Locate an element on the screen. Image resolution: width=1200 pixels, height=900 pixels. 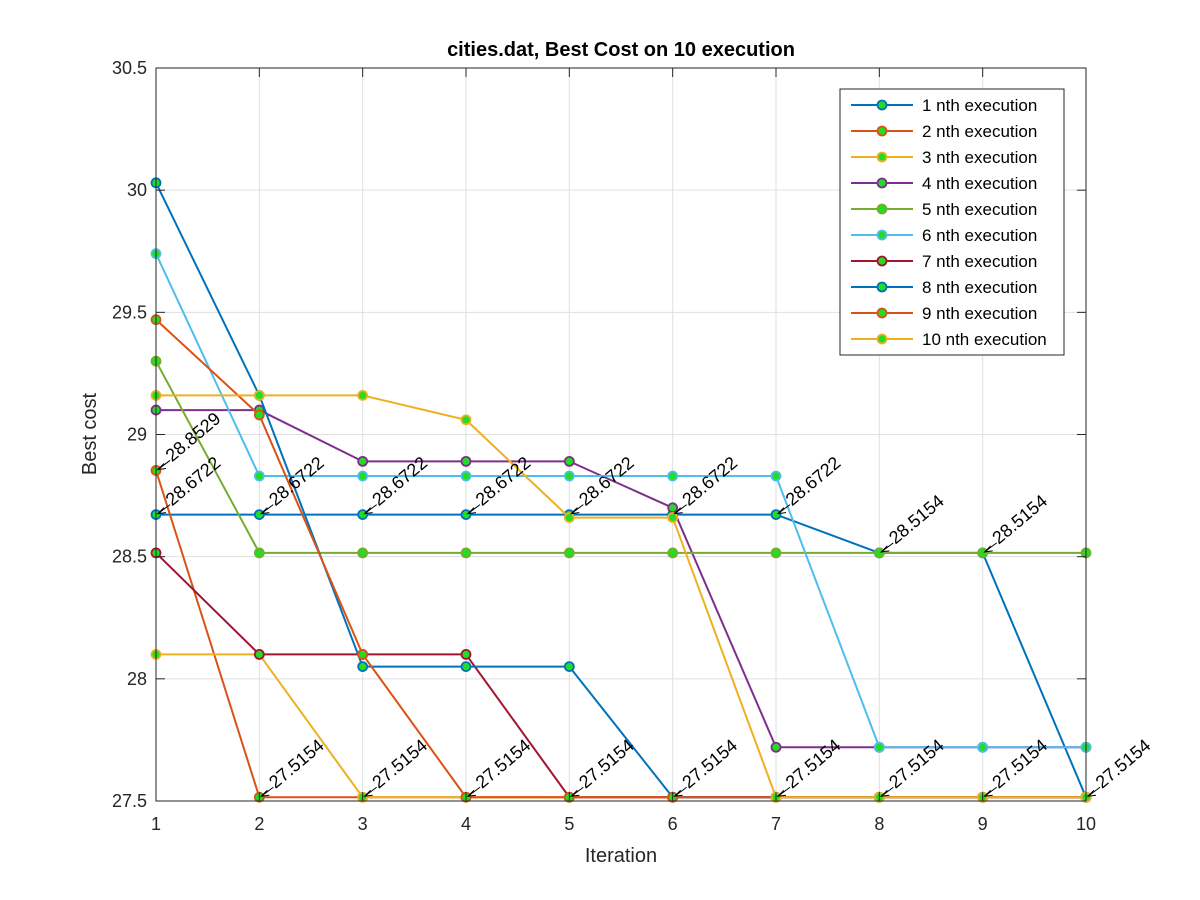
legend-item: 1 nth execution is located at coordinates (944, 105).